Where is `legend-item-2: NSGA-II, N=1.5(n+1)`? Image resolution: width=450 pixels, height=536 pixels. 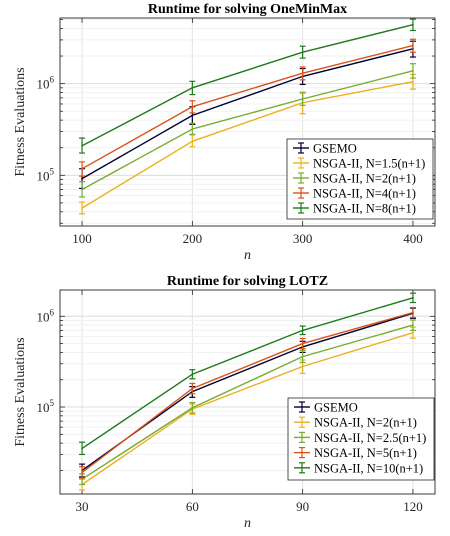 legend-item-2: NSGA-II, N=1.5(n+1) is located at coordinates (359, 164).